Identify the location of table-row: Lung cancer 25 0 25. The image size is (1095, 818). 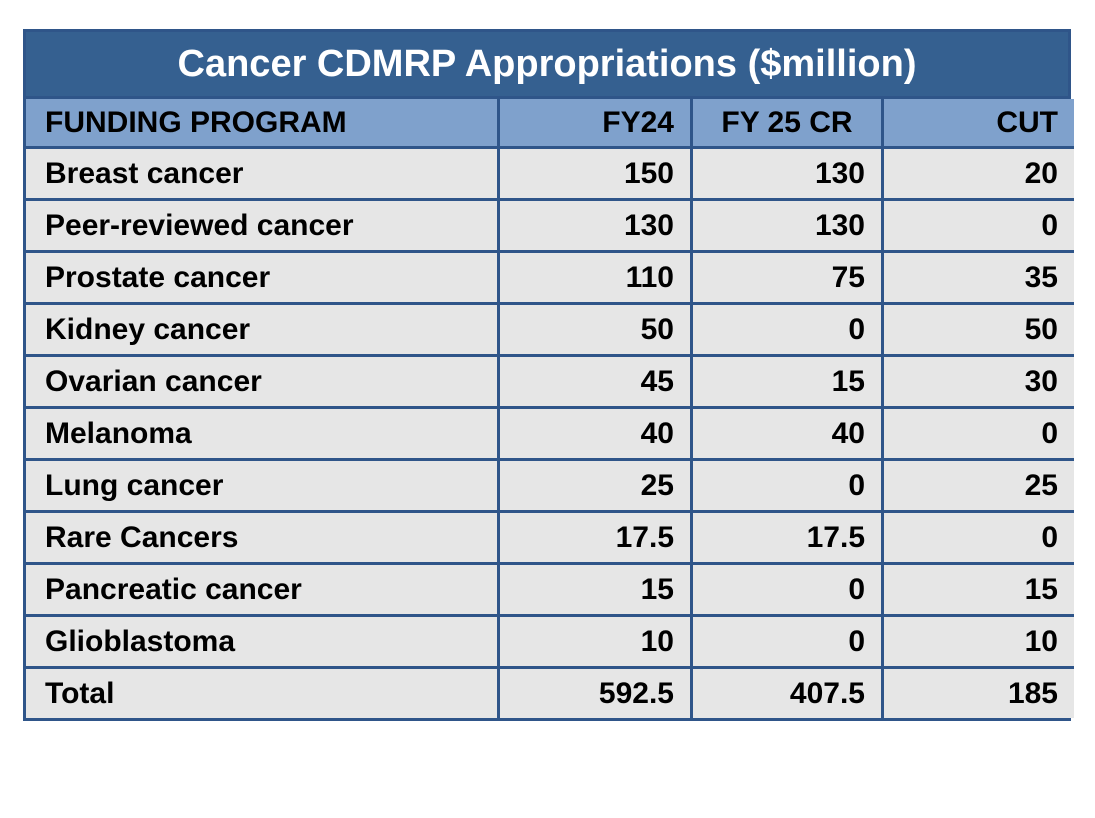
(550, 485).